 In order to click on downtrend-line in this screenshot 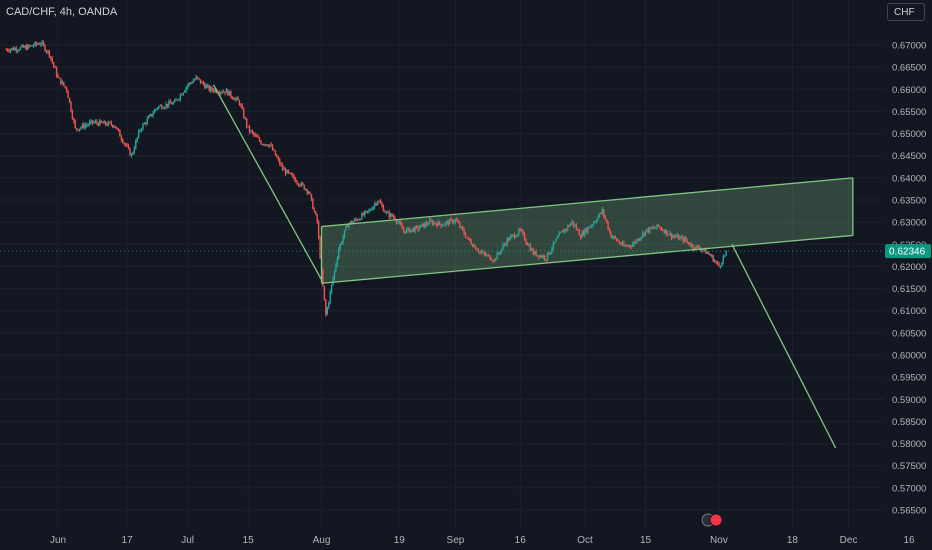, I will do `click(267, 182)`.